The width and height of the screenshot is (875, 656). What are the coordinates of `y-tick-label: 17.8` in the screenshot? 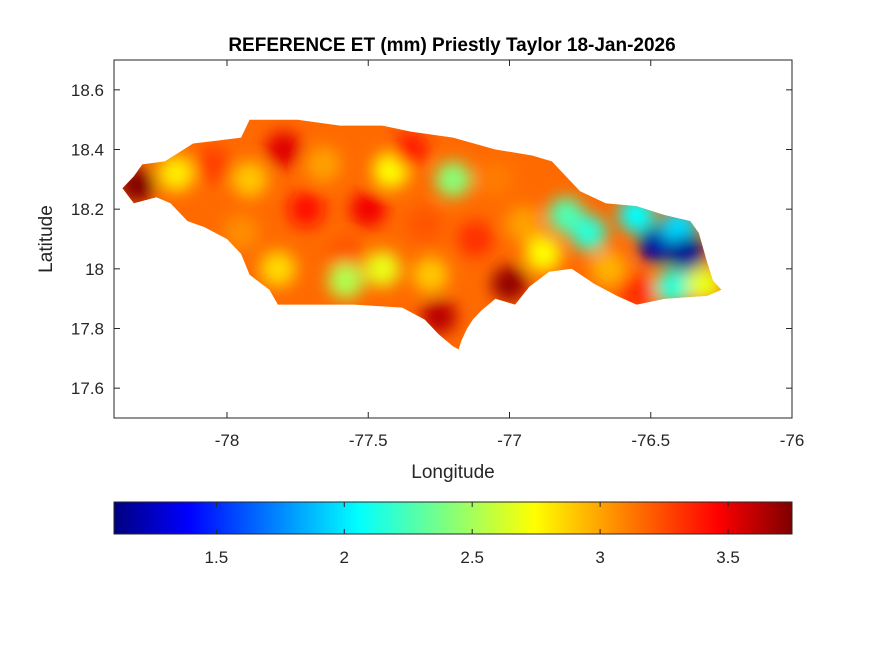 It's located at (87, 329).